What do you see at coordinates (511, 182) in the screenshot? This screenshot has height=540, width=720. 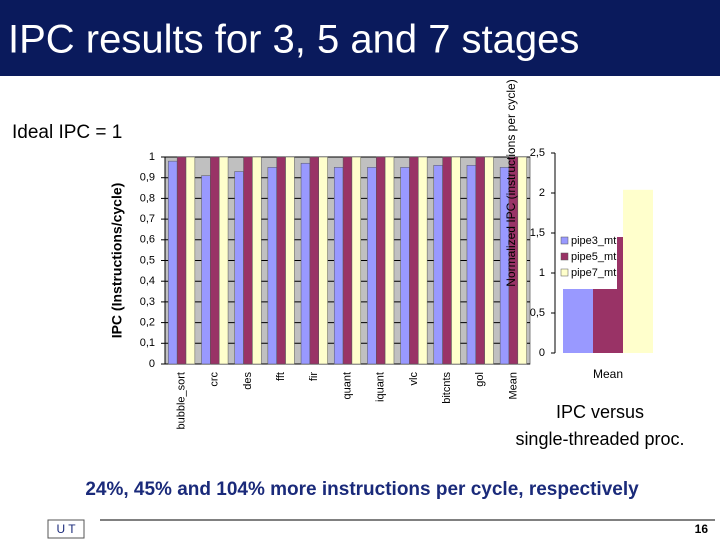 I see `y-axis-label: Normalized IPC (instructions per cycle)` at bounding box center [511, 182].